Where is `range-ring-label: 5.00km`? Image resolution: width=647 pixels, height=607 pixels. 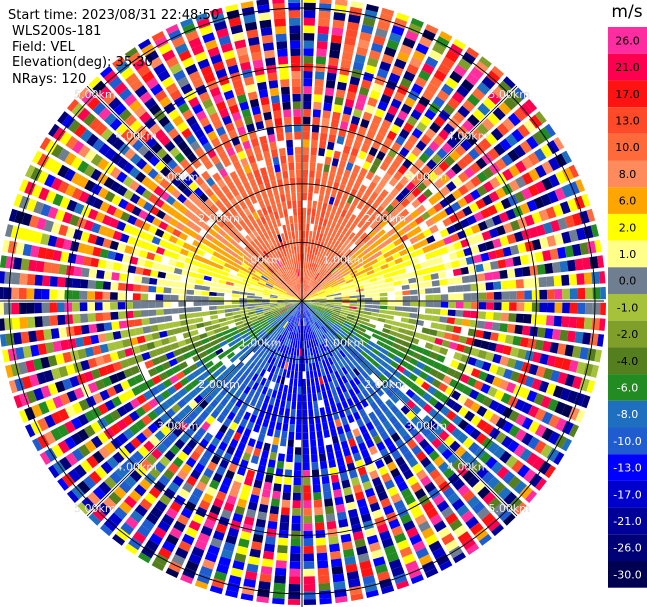
range-ring-label: 5.00km is located at coordinates (509, 508).